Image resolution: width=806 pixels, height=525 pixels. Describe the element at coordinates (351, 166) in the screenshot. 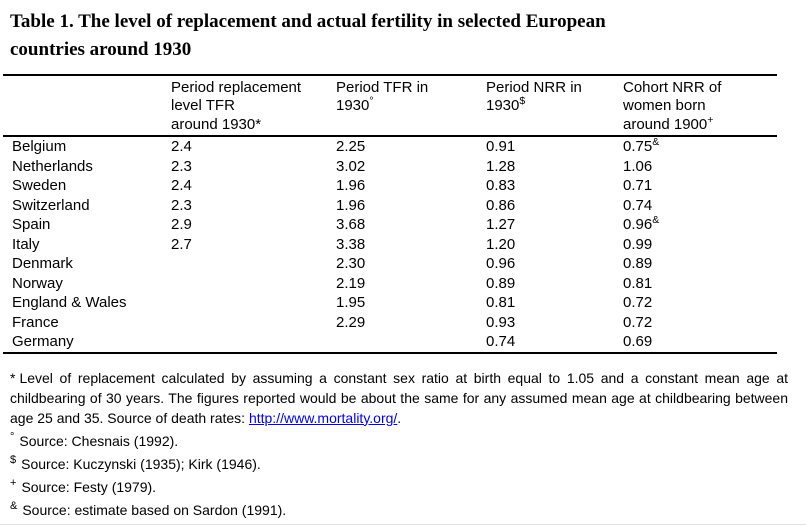

I see `cell-period-tfr: 3.02` at that location.